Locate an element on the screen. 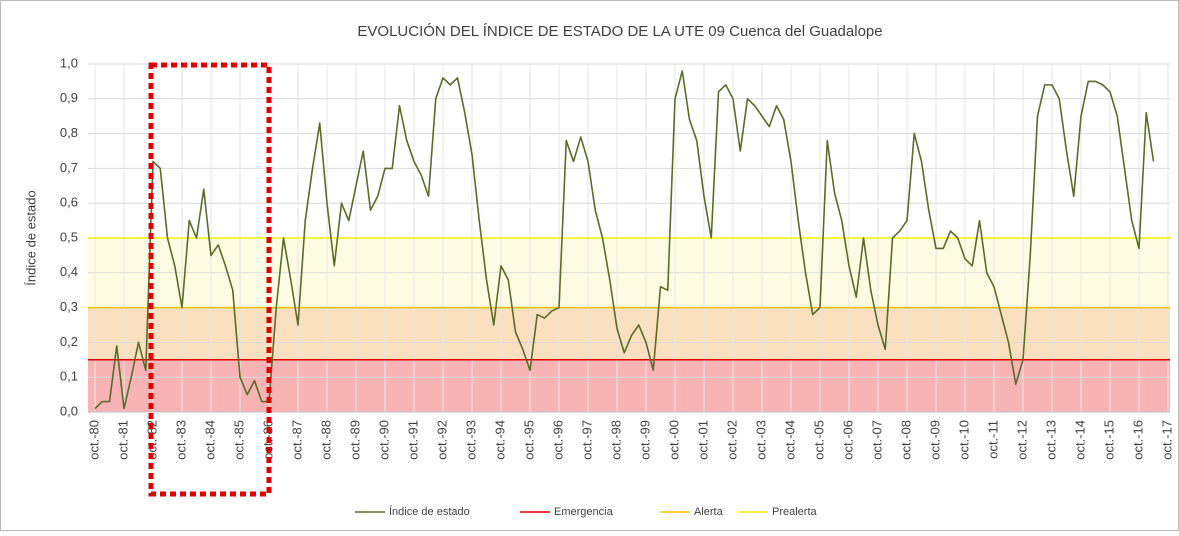  x-tick-label: oct.-07 is located at coordinates (876, 440).